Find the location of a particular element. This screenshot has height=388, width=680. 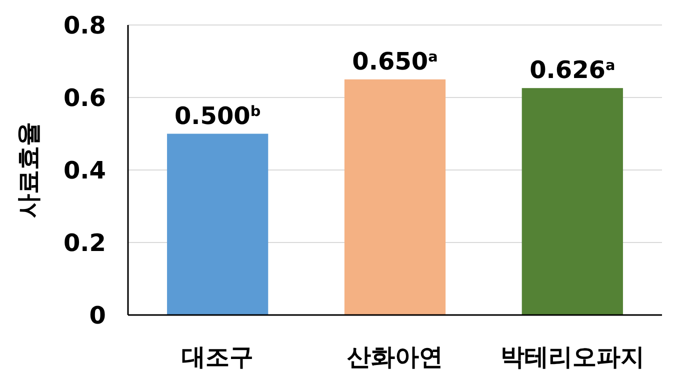

data-label: 0.650$^{a}$ is located at coordinates (395, 61).